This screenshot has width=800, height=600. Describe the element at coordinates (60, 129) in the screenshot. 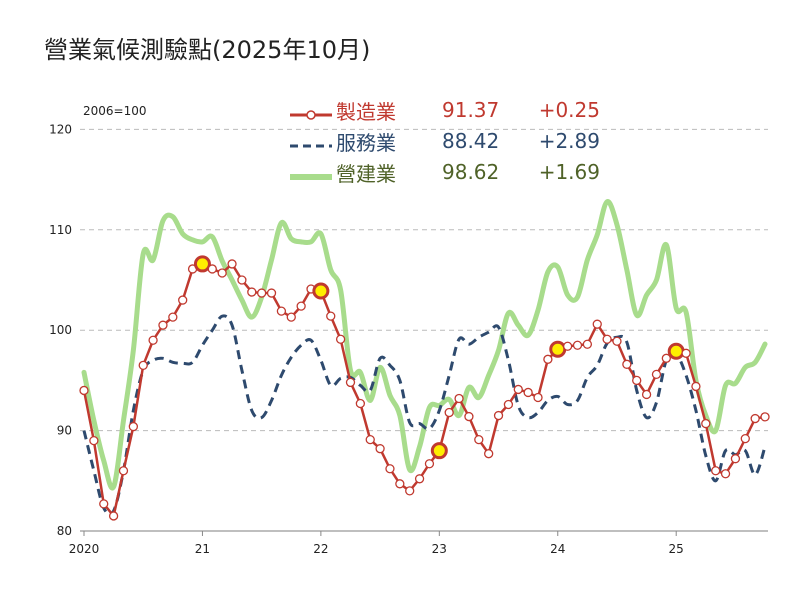

I see `y-tick-label: 120` at that location.